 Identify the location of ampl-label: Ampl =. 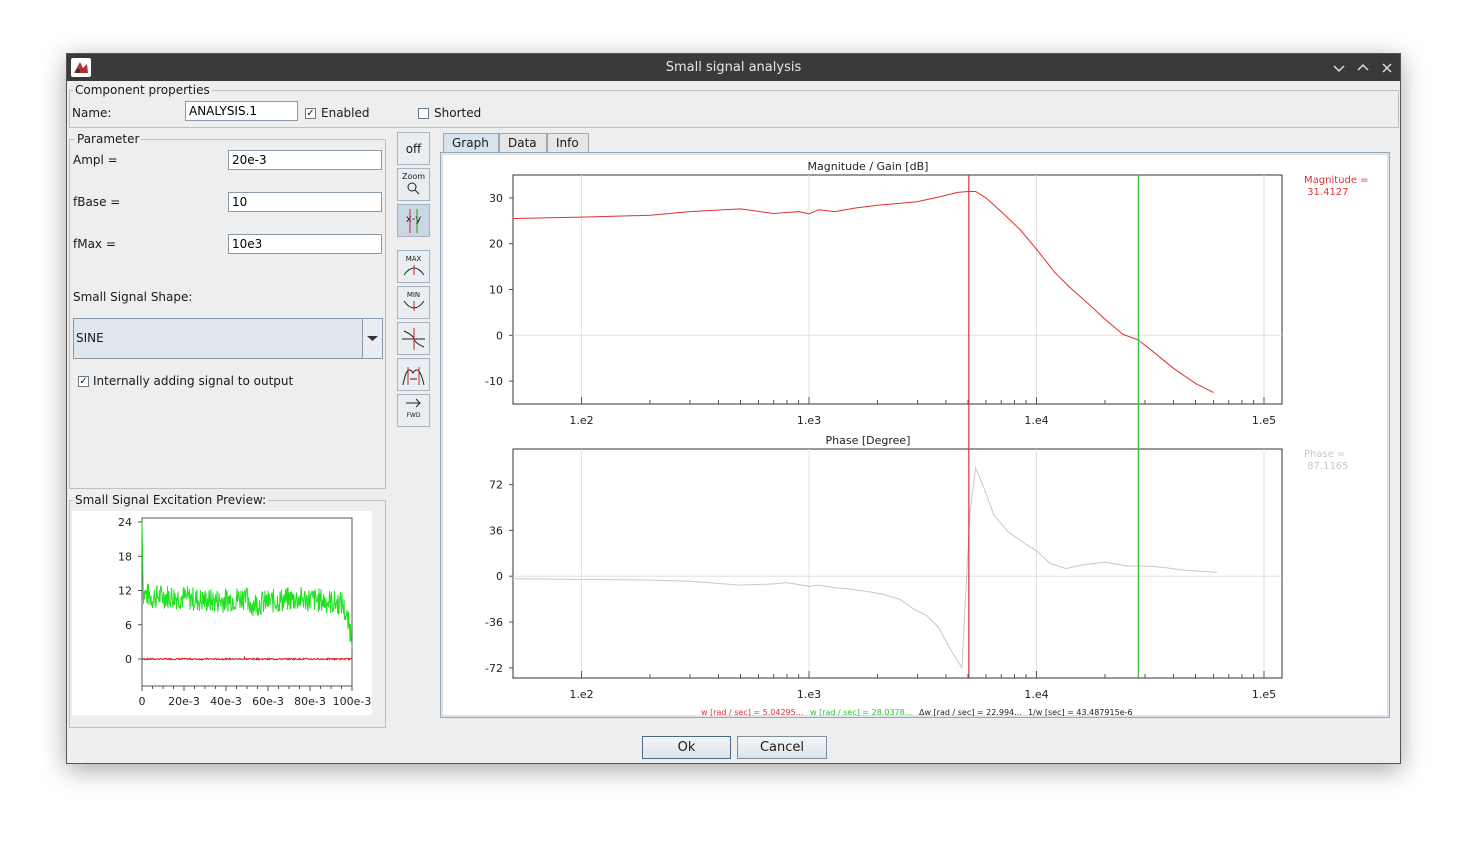
(95, 160).